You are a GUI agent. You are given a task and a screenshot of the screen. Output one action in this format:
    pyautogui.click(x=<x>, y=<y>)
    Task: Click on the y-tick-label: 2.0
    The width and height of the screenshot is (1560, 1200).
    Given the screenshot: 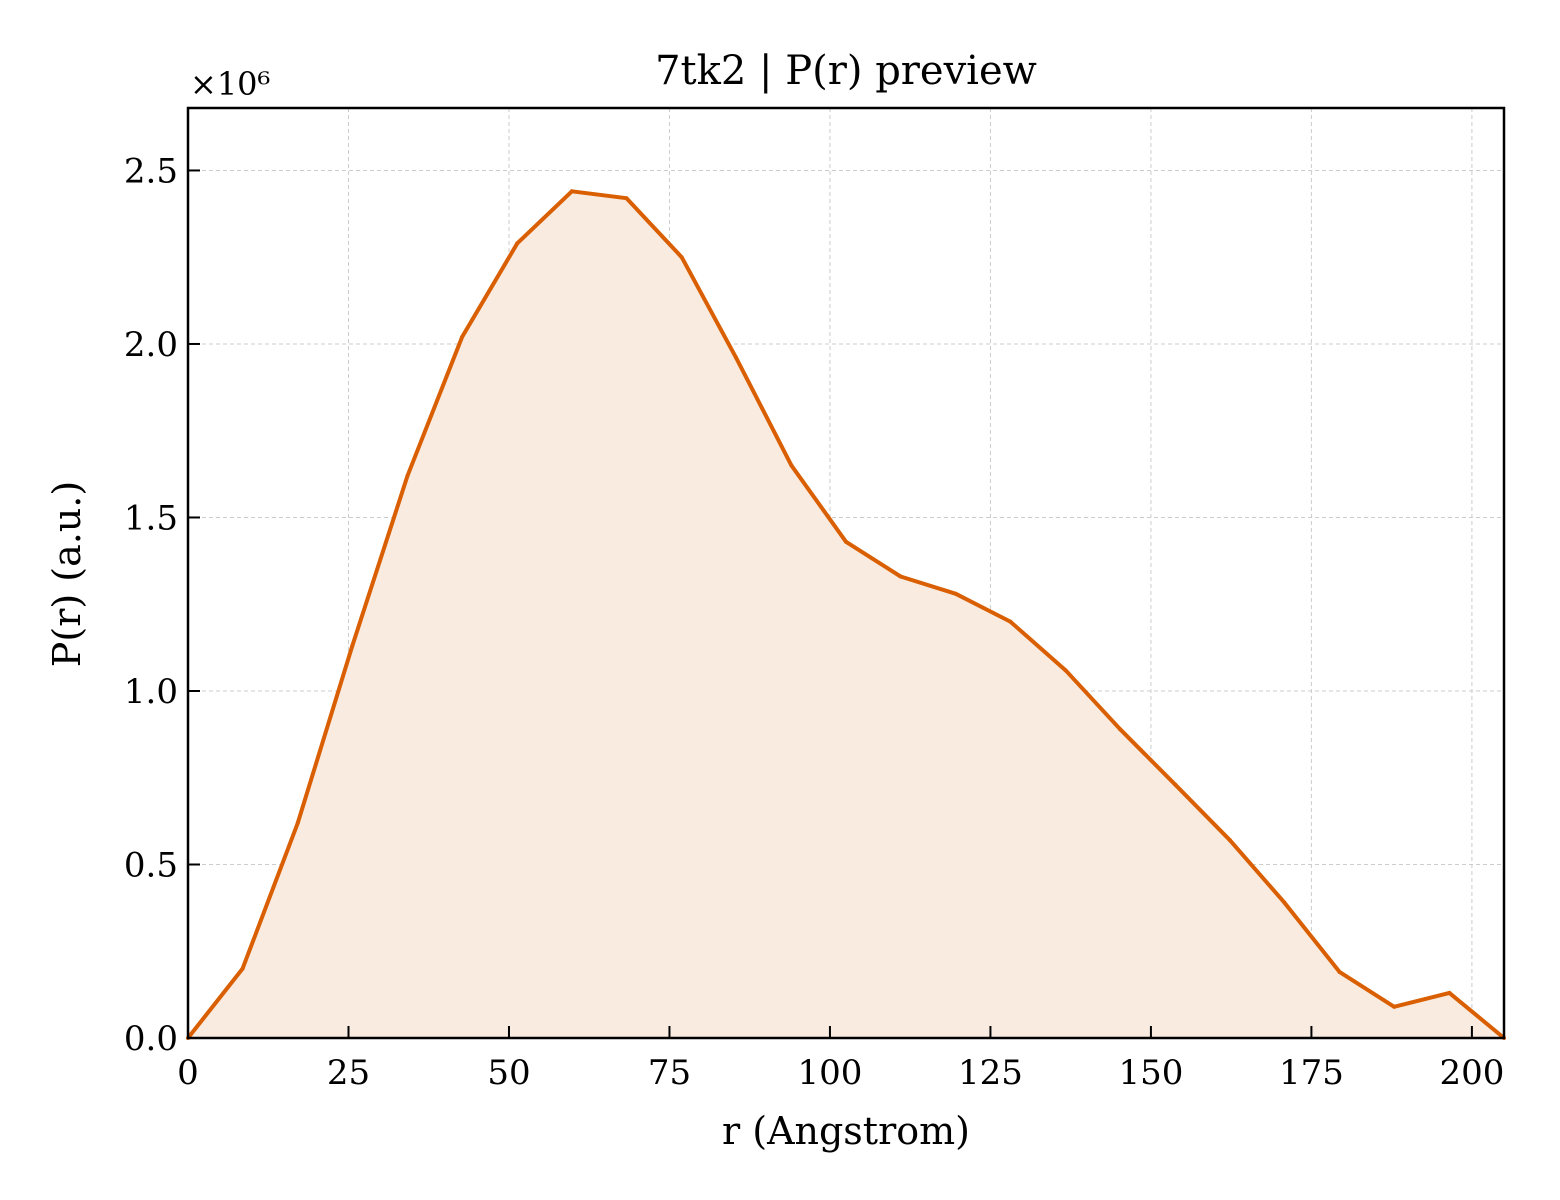 What is the action you would take?
    pyautogui.click(x=151, y=345)
    